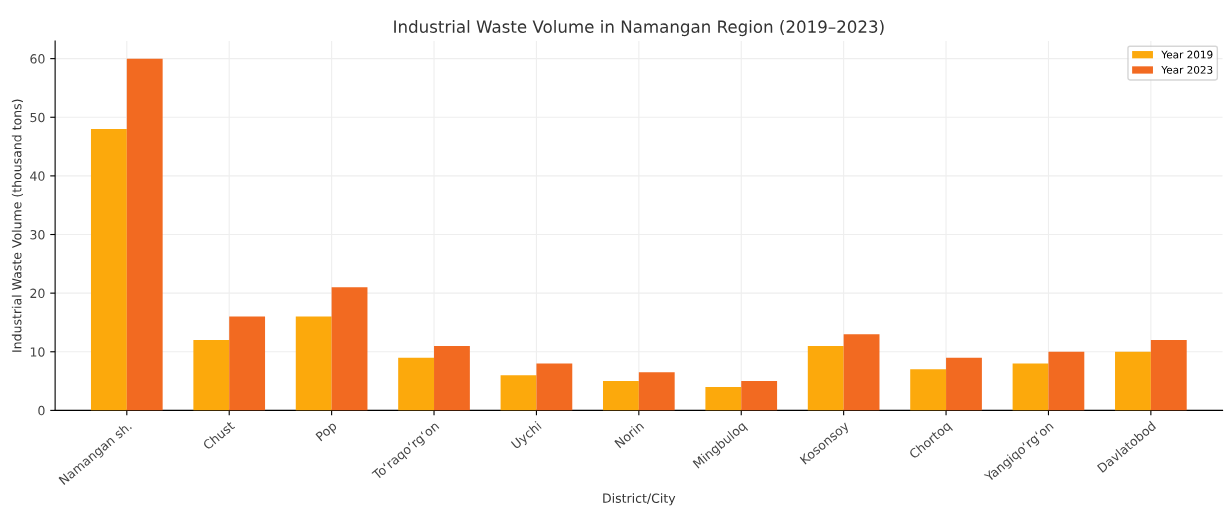  What do you see at coordinates (37, 176) in the screenshot?
I see `y-tick-label: 40` at bounding box center [37, 176].